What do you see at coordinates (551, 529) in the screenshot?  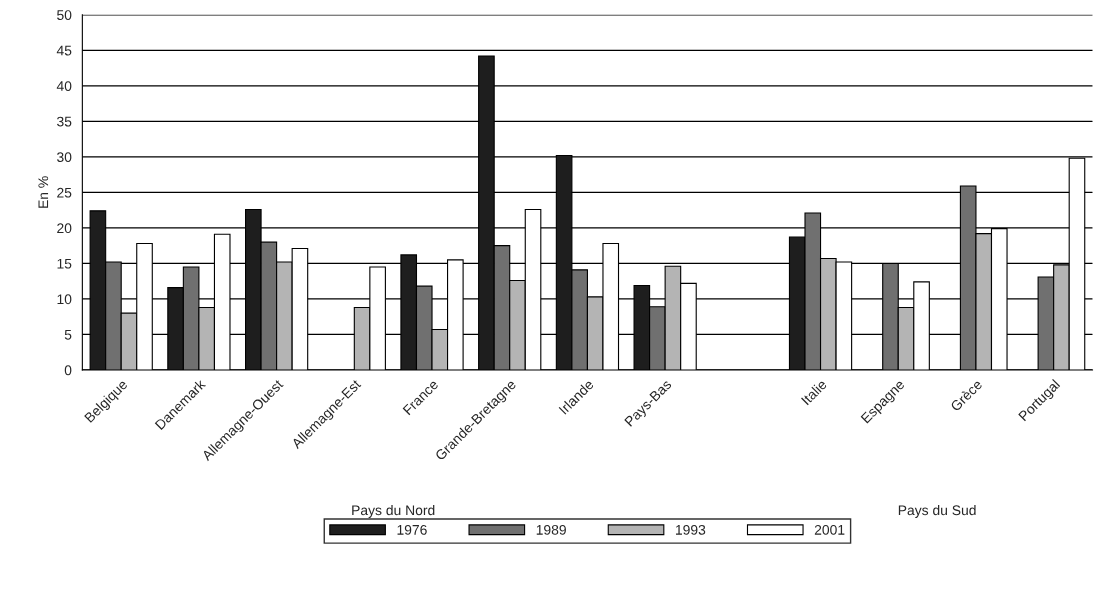 I see `legend-label: 1989` at bounding box center [551, 529].